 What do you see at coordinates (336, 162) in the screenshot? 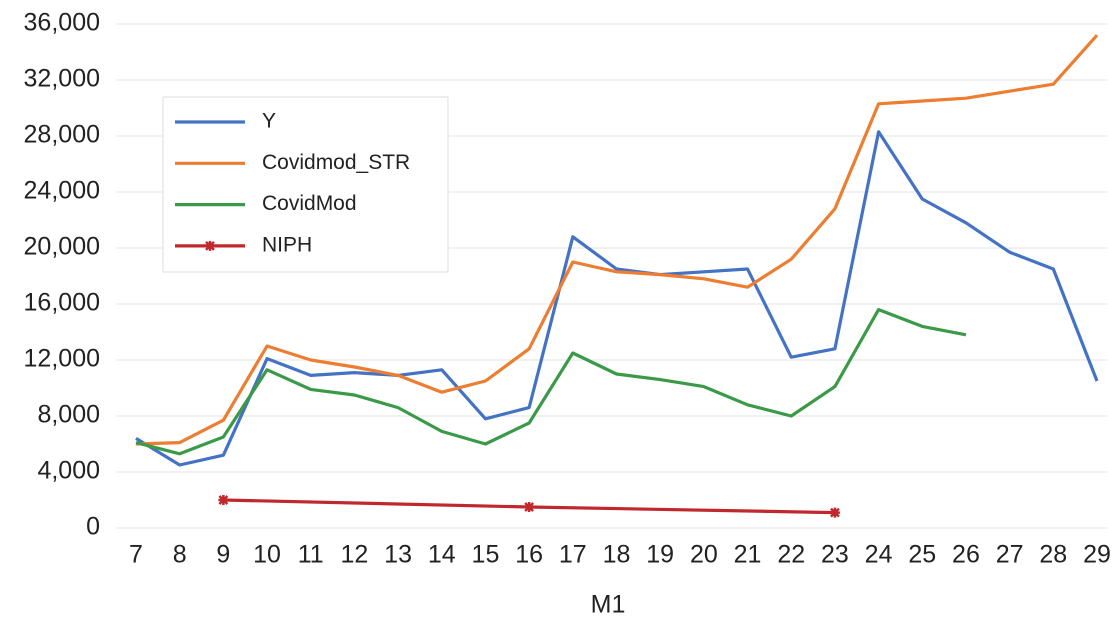
I see `legend-label: Covidmod_STR` at bounding box center [336, 162].